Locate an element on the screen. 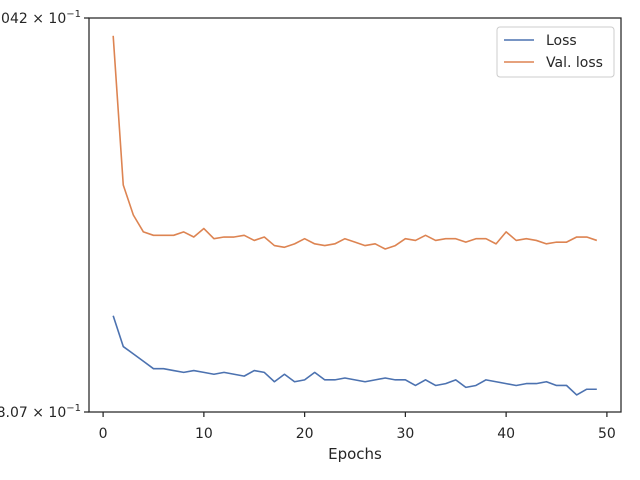 The height and width of the screenshot is (480, 640). x-tick: 50 is located at coordinates (607, 427).